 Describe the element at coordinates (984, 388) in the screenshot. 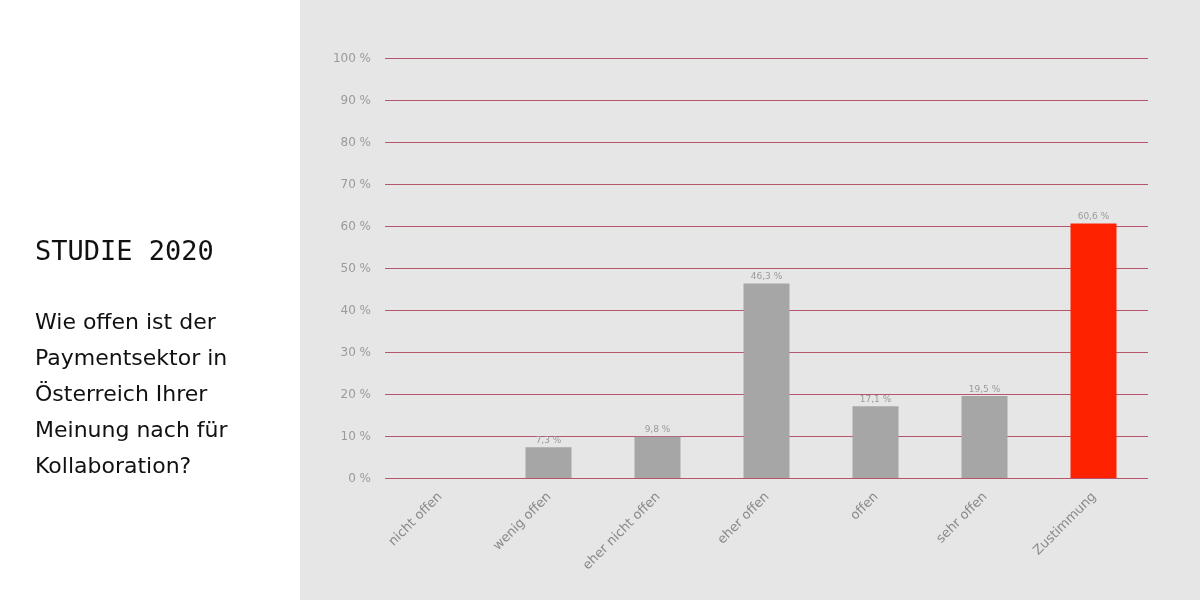

I see `data-label: 19,5 %` at that location.